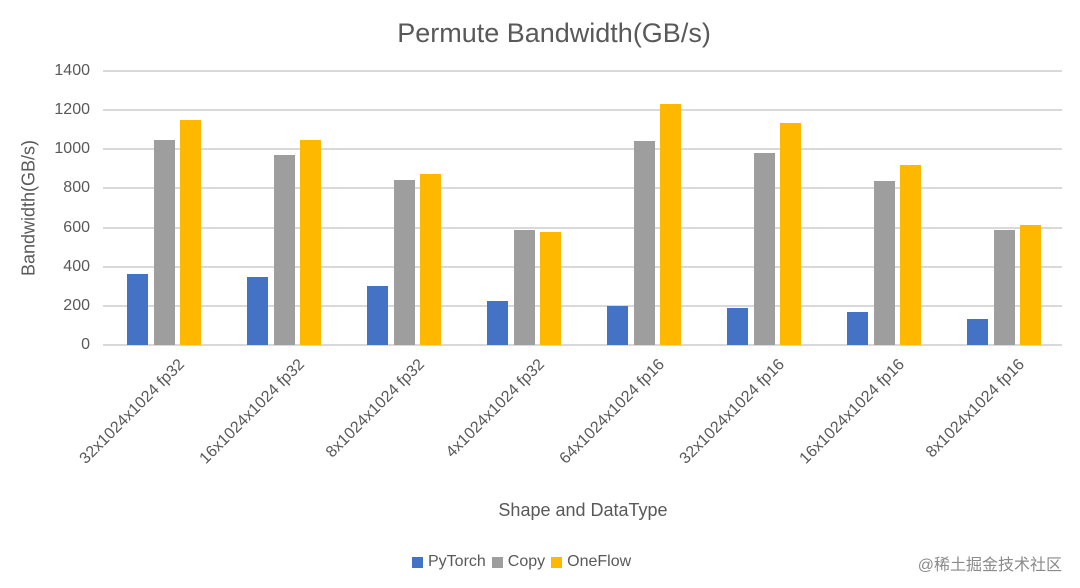 The height and width of the screenshot is (588, 1080). What do you see at coordinates (554, 33) in the screenshot?
I see `chart-title: Permute Bandwidth(GB/s)` at bounding box center [554, 33].